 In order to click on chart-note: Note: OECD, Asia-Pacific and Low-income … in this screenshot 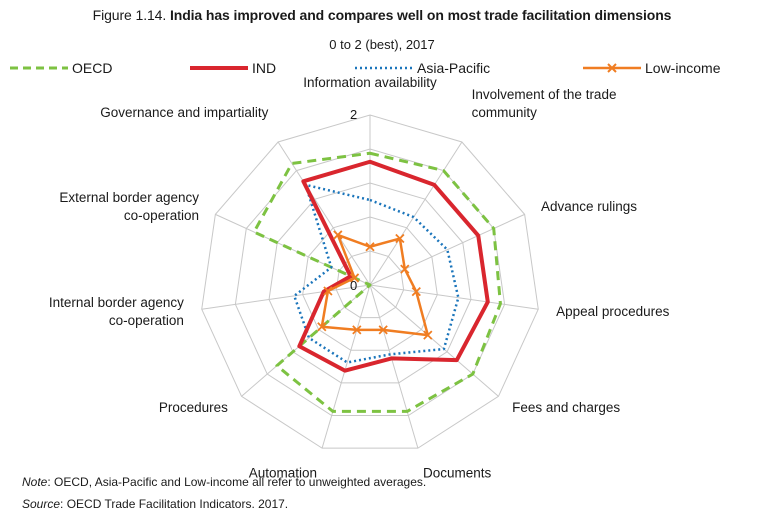, I will do `click(224, 482)`.